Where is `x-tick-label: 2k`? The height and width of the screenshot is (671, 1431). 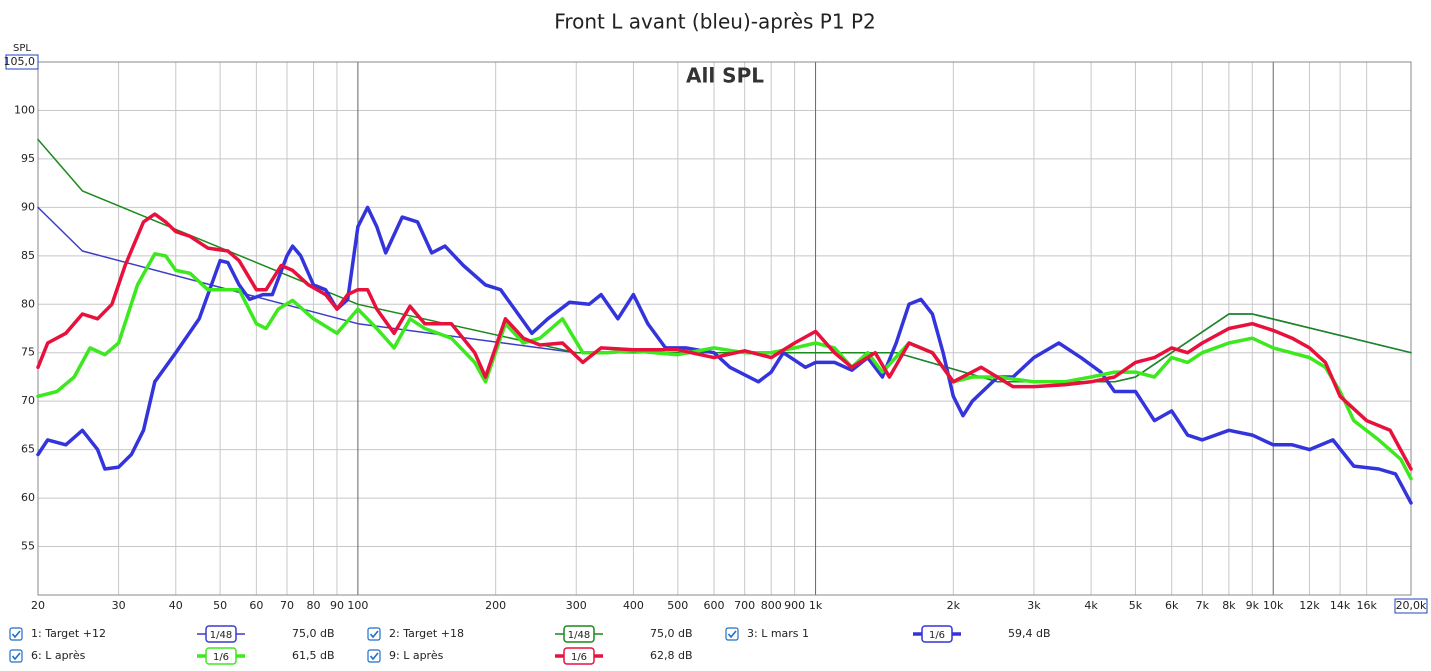 x-tick-label: 2k is located at coordinates (954, 605).